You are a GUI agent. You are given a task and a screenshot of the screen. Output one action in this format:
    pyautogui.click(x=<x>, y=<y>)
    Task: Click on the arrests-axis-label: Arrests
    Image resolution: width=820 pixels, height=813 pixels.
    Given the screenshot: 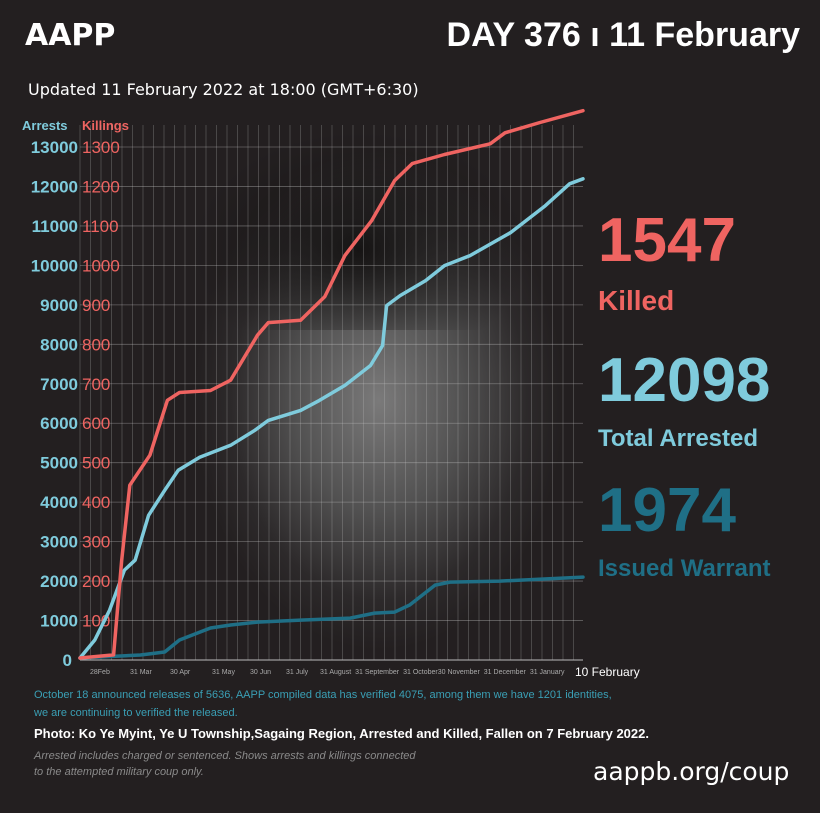 What is the action you would take?
    pyautogui.click(x=45, y=125)
    